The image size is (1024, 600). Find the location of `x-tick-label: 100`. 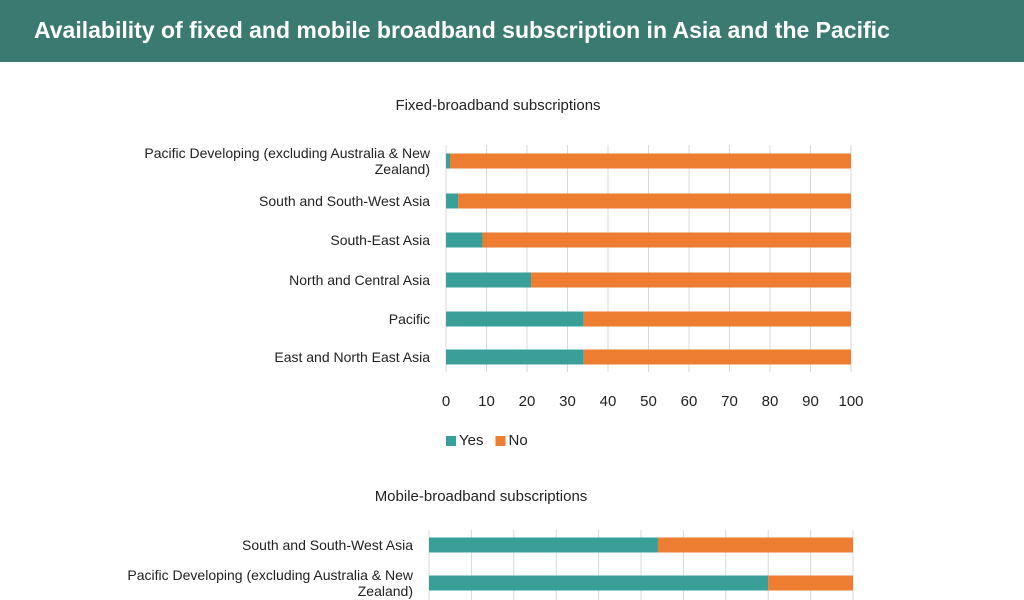

x-tick-label: 100 is located at coordinates (850, 401).